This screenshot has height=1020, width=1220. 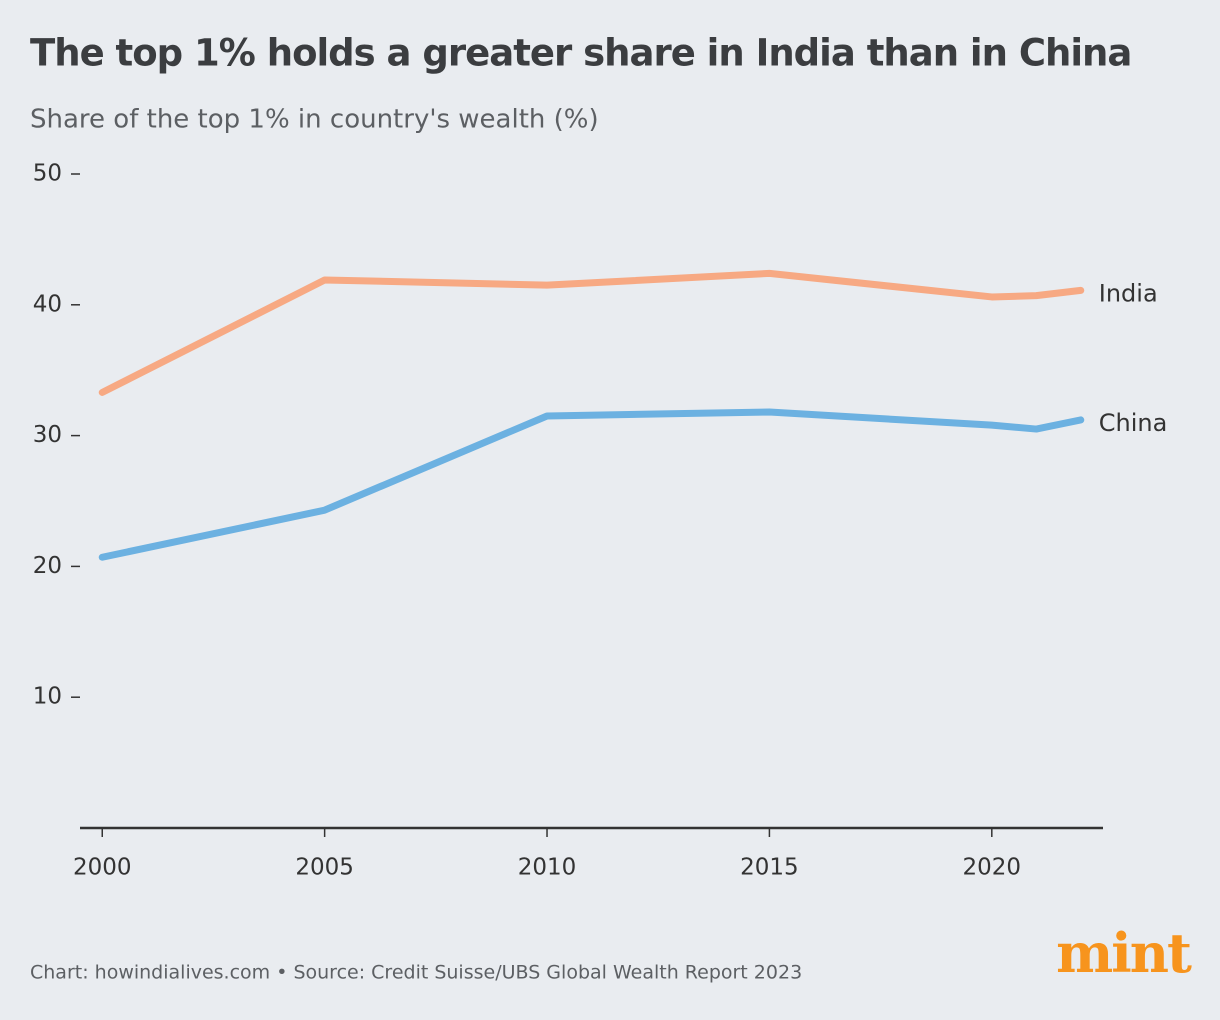 I want to click on y-tick-label: 10, so click(x=47, y=697).